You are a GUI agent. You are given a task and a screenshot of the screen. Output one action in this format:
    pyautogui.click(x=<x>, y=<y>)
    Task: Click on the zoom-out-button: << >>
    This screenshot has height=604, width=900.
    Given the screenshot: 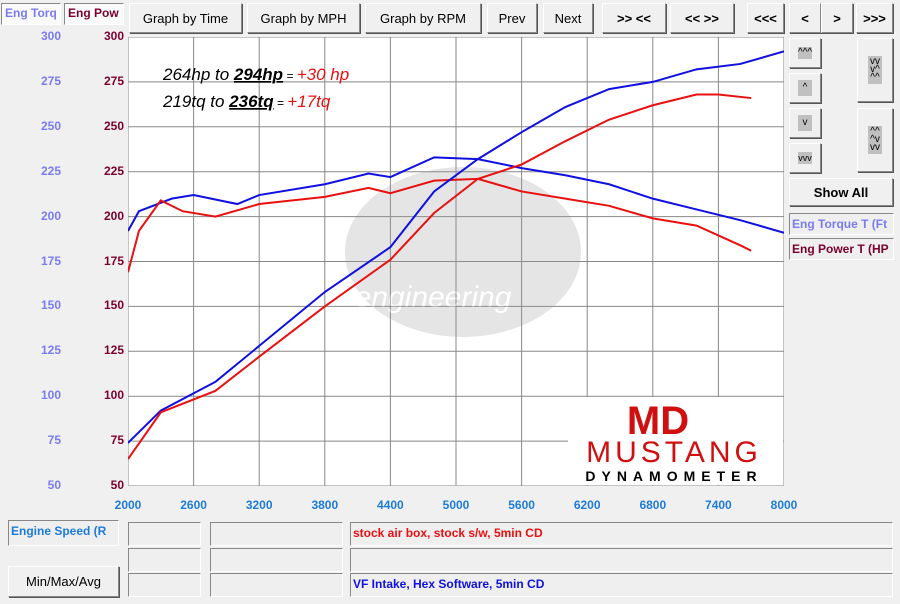 What is the action you would take?
    pyautogui.click(x=702, y=18)
    